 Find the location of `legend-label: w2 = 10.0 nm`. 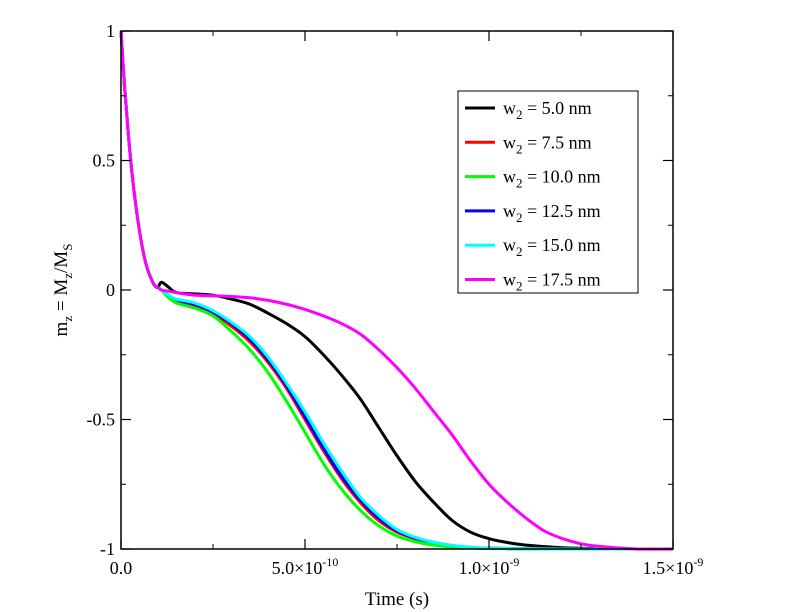

legend-label: w2 = 10.0 nm is located at coordinates (552, 179).